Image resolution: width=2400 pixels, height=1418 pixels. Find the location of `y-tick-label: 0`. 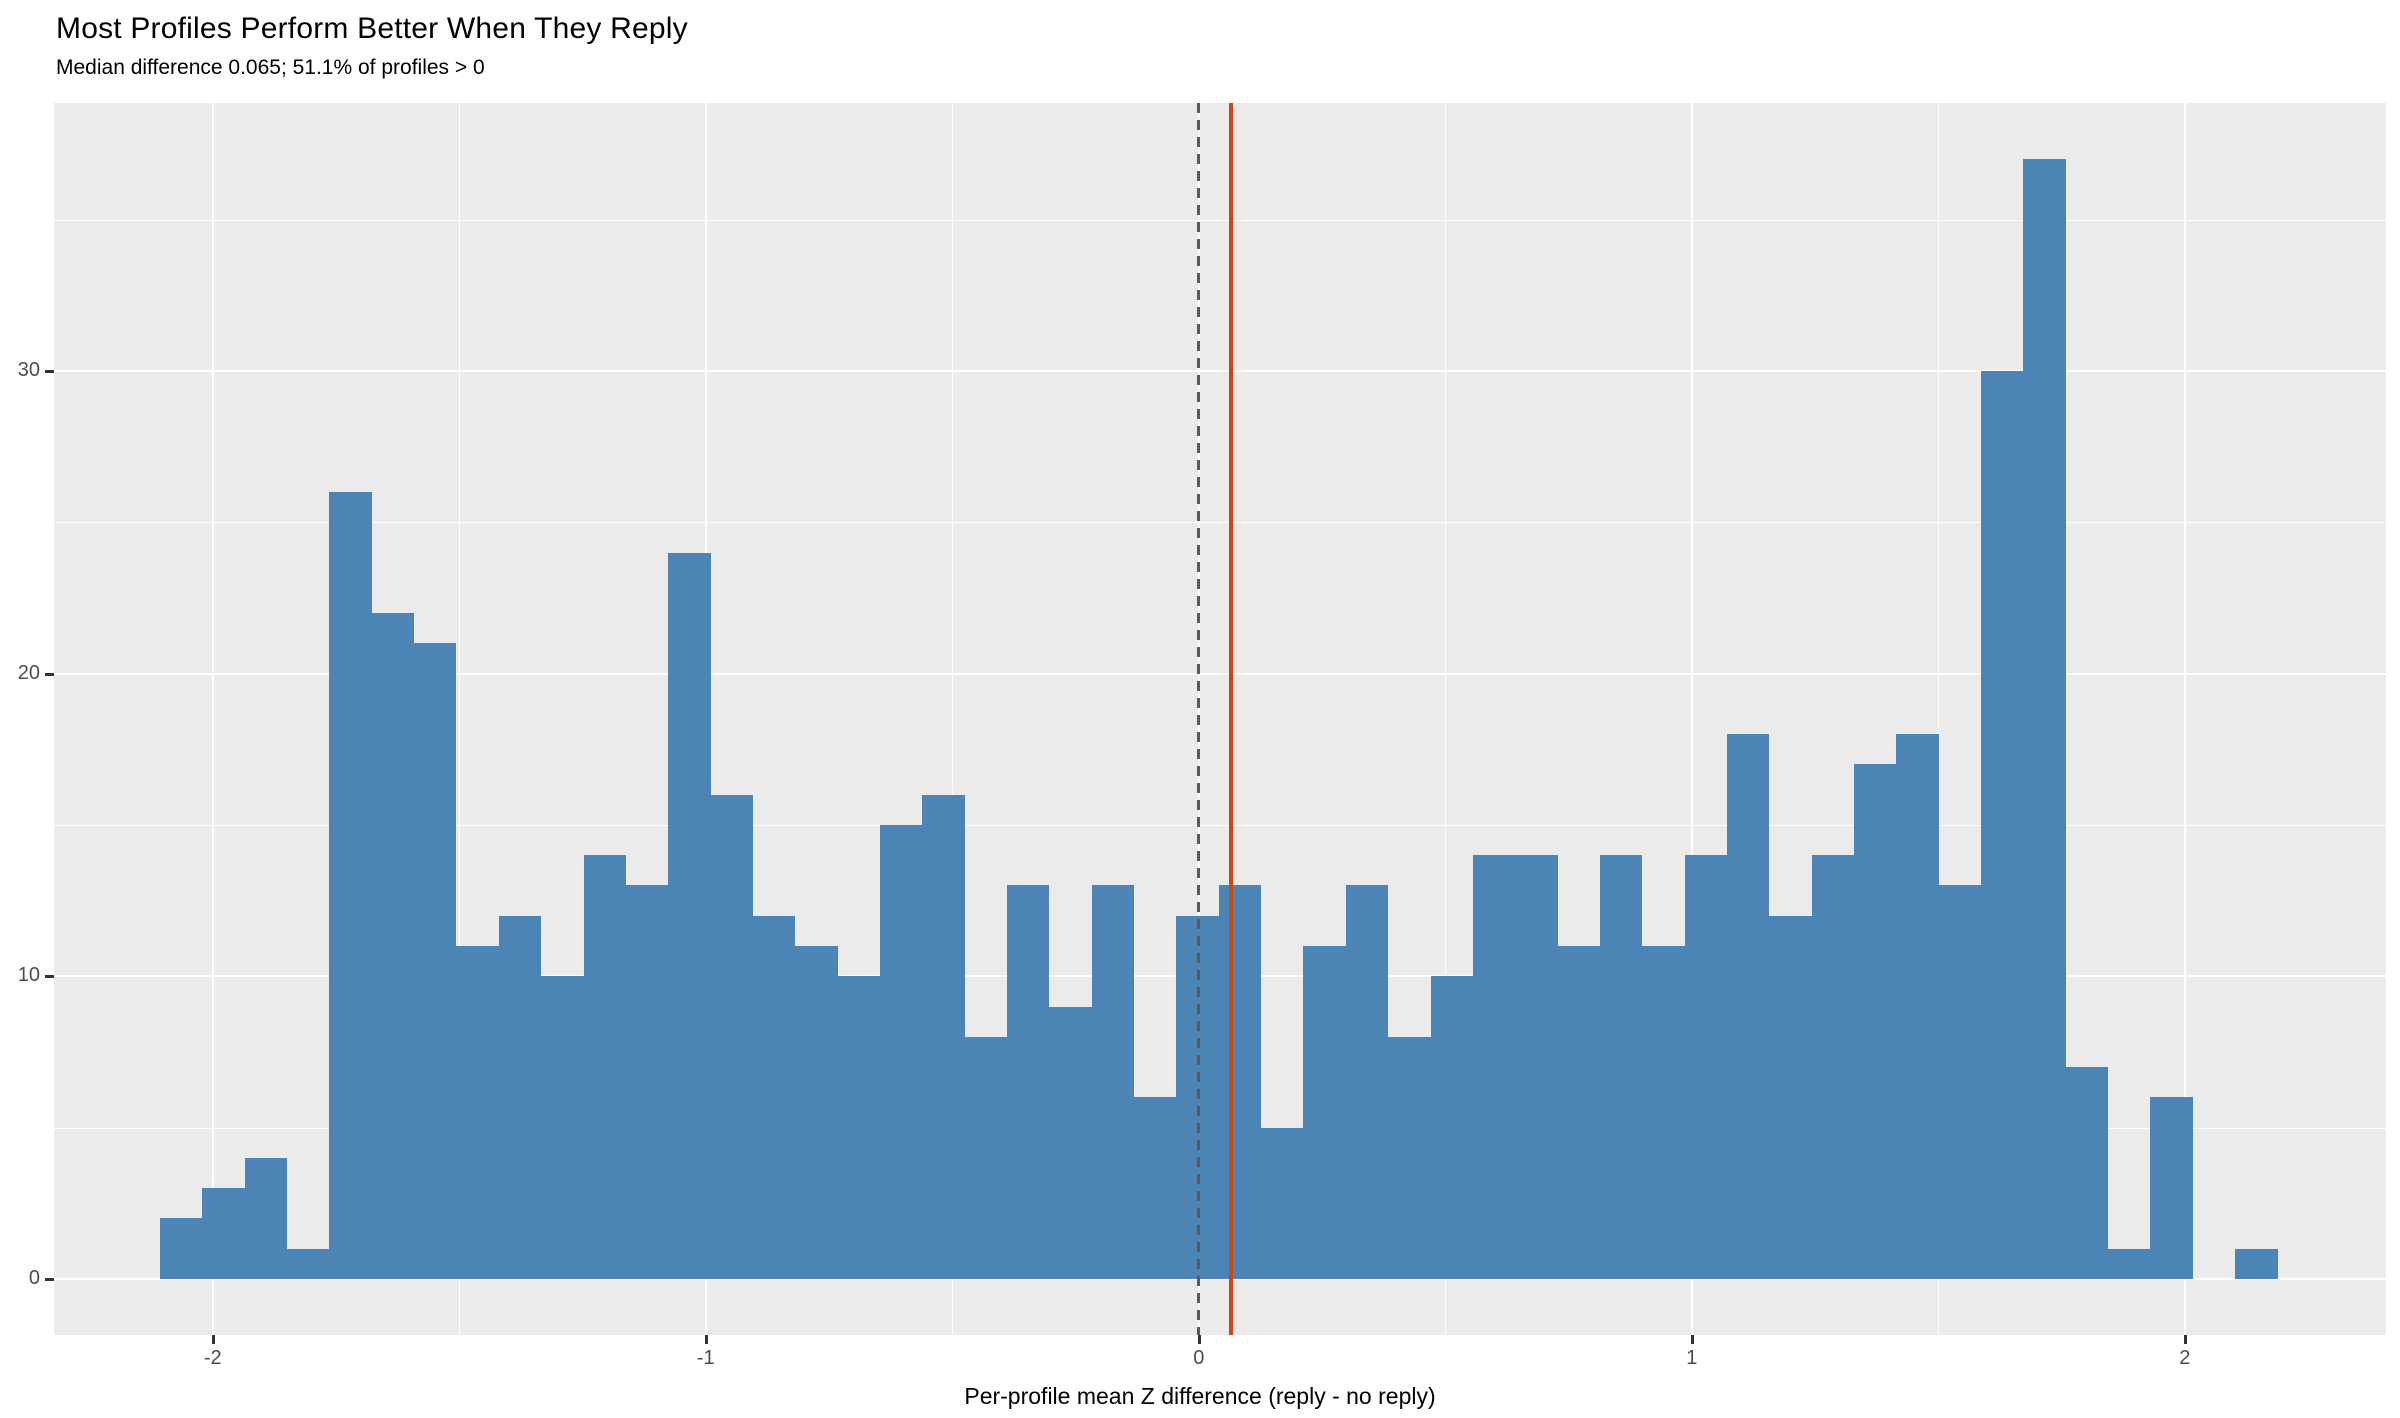

y-tick-label: 0 is located at coordinates (34, 1278).